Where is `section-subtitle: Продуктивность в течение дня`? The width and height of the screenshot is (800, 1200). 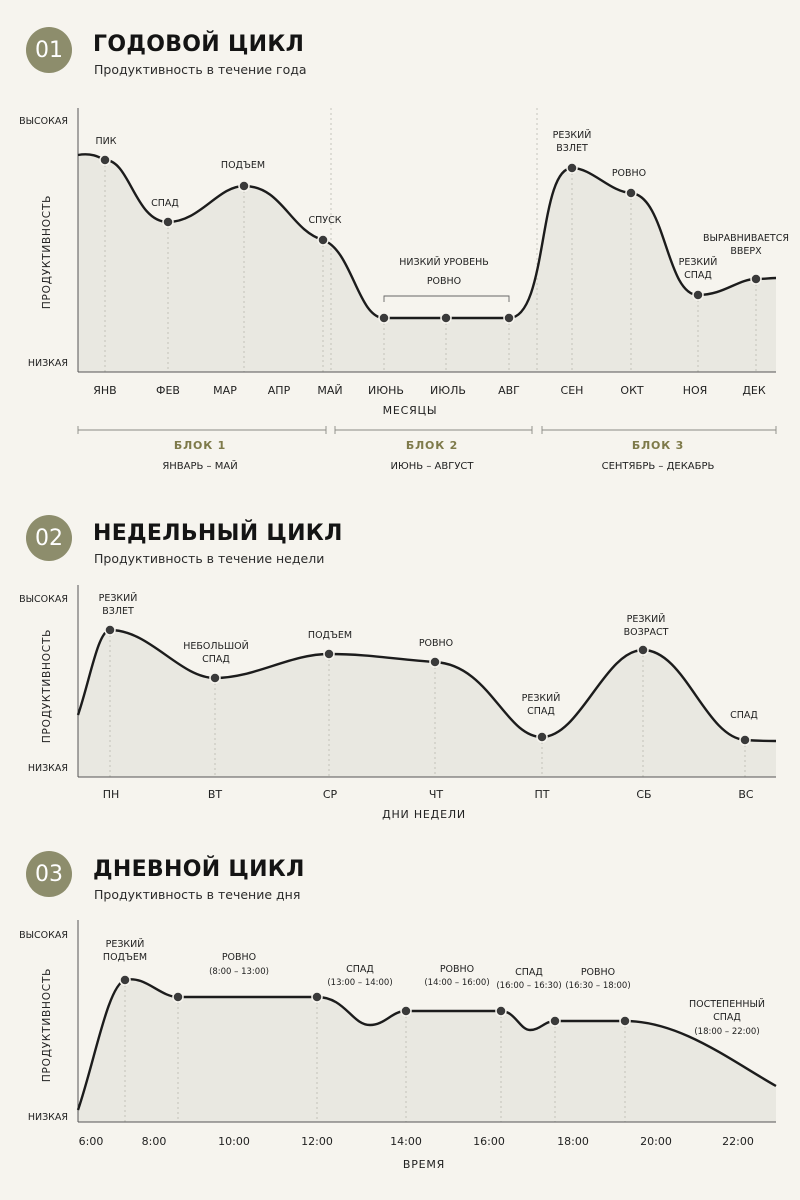 section-subtitle: Продуктивность в течение дня is located at coordinates (197, 894).